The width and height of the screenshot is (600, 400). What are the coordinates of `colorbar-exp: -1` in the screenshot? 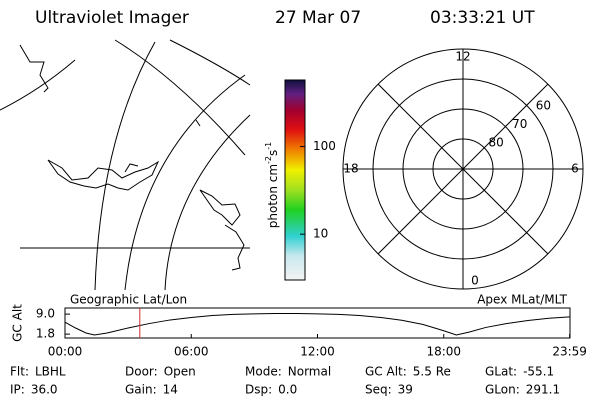 It's located at (268, 146).